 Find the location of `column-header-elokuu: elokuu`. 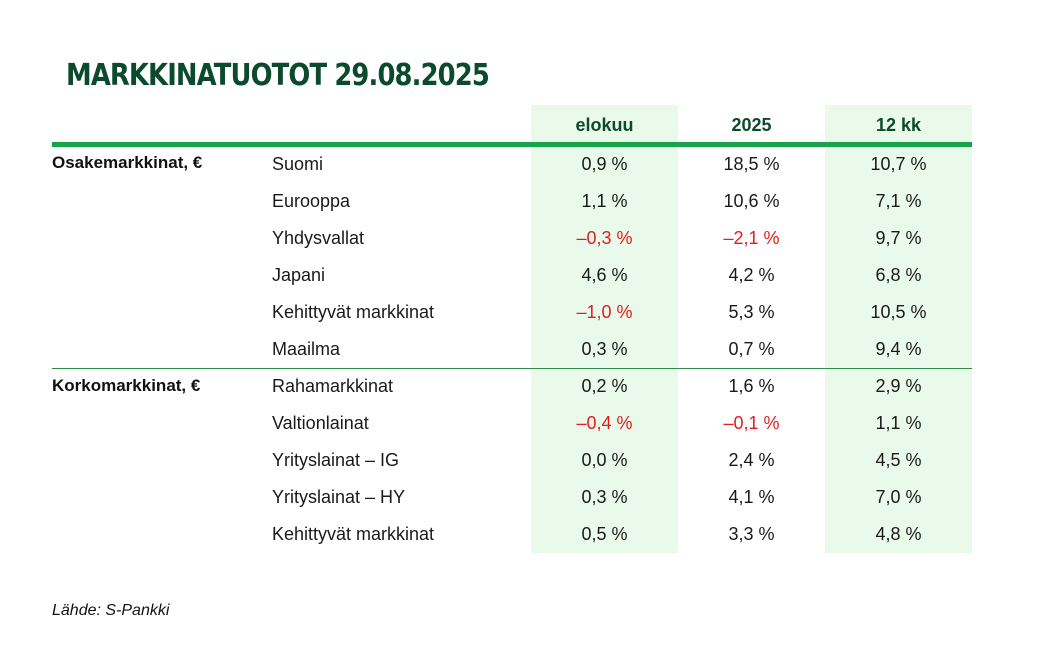

column-header-elokuu: elokuu is located at coordinates (604, 125).